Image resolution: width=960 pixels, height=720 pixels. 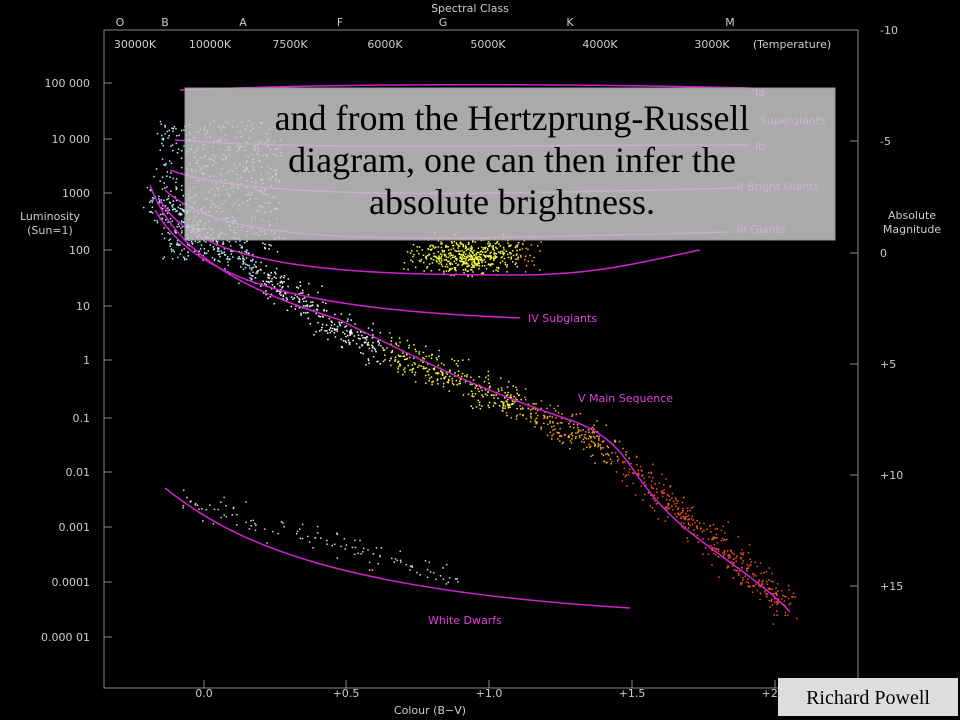 I want to click on luminosity-tick: 100, so click(x=79, y=250).